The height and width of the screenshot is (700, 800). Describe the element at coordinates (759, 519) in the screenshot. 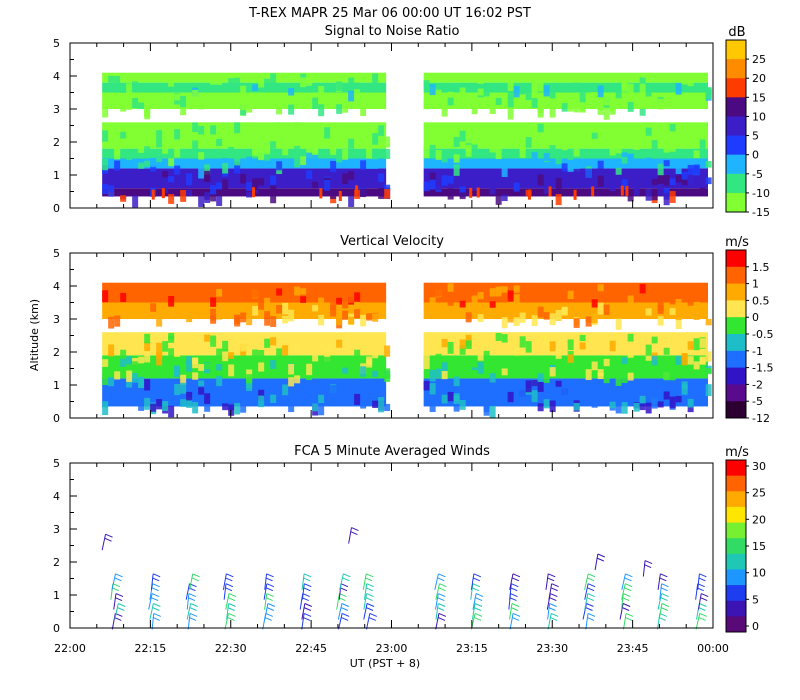

I see `colorbar-label: 20` at that location.